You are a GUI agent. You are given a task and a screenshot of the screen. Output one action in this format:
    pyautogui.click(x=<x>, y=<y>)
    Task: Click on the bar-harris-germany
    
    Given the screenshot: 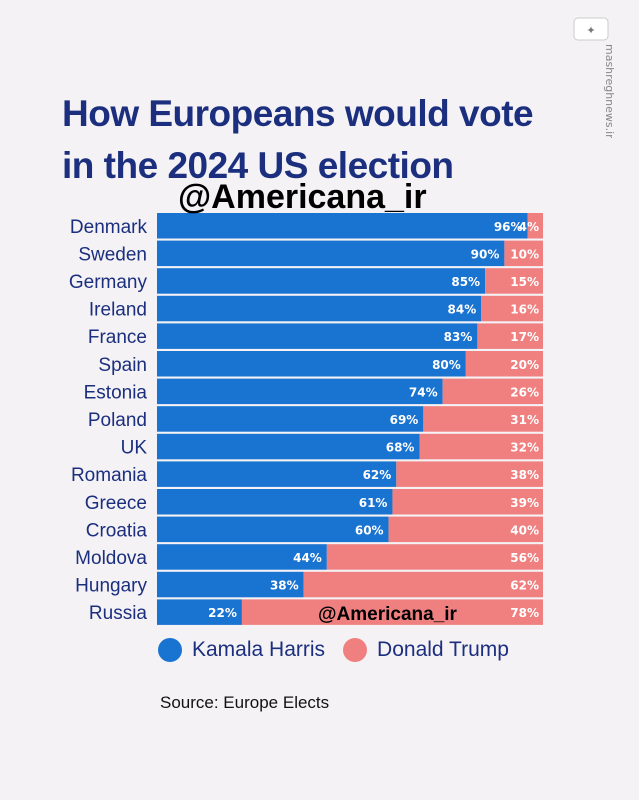 What is the action you would take?
    pyautogui.click(x=321, y=281)
    